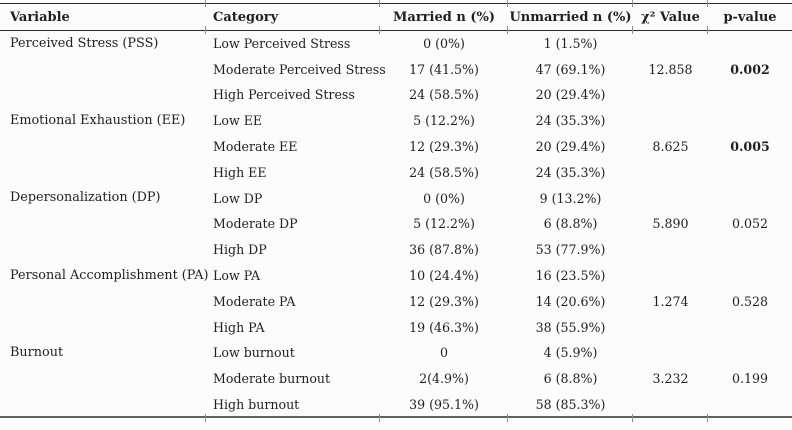  I want to click on married-cell: 0, so click(443, 353).